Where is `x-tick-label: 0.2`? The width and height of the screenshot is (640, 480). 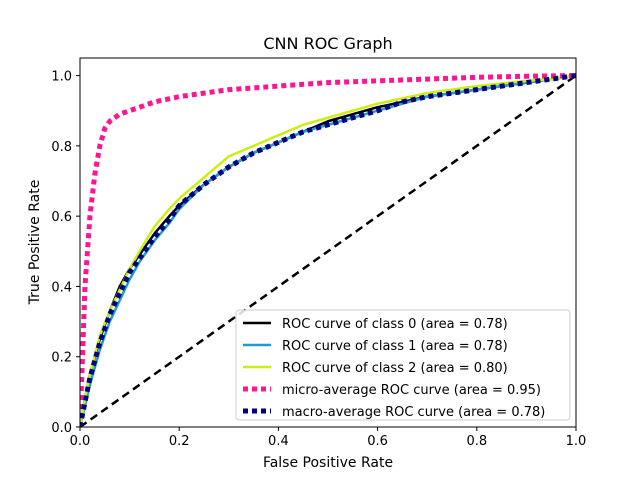
x-tick-label: 0.2 is located at coordinates (179, 441).